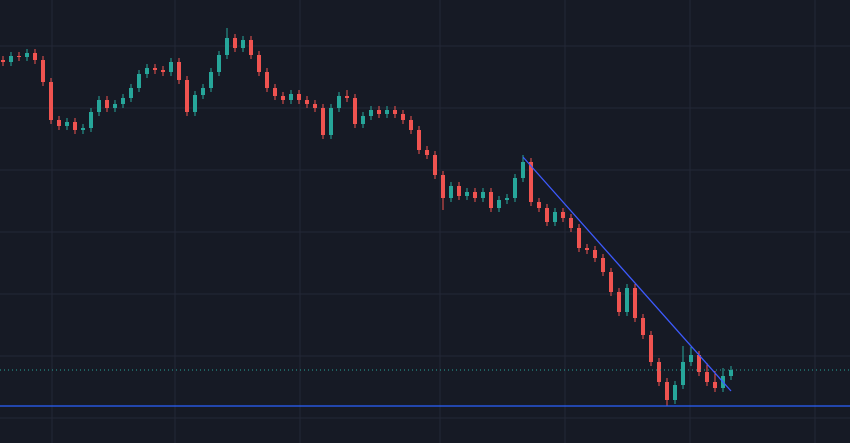  What do you see at coordinates (627, 274) in the screenshot?
I see `trend-line` at bounding box center [627, 274].